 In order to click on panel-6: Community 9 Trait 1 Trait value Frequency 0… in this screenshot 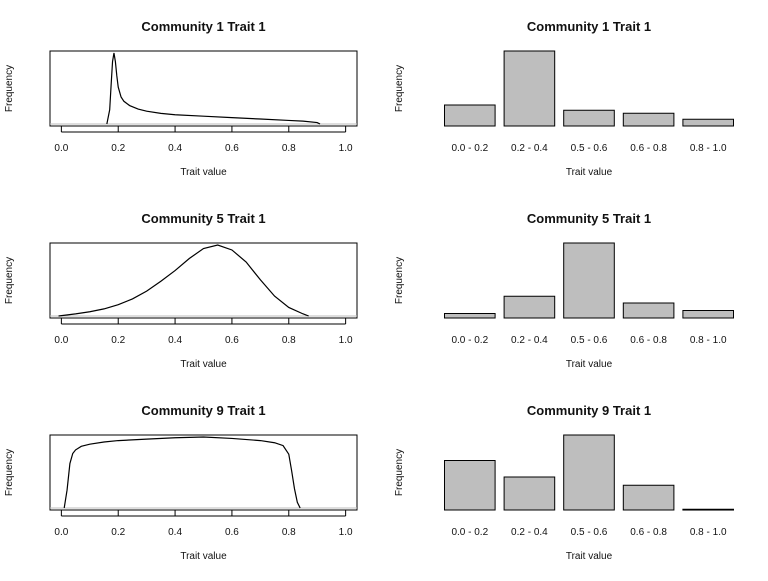, I will do `click(564, 482)`.